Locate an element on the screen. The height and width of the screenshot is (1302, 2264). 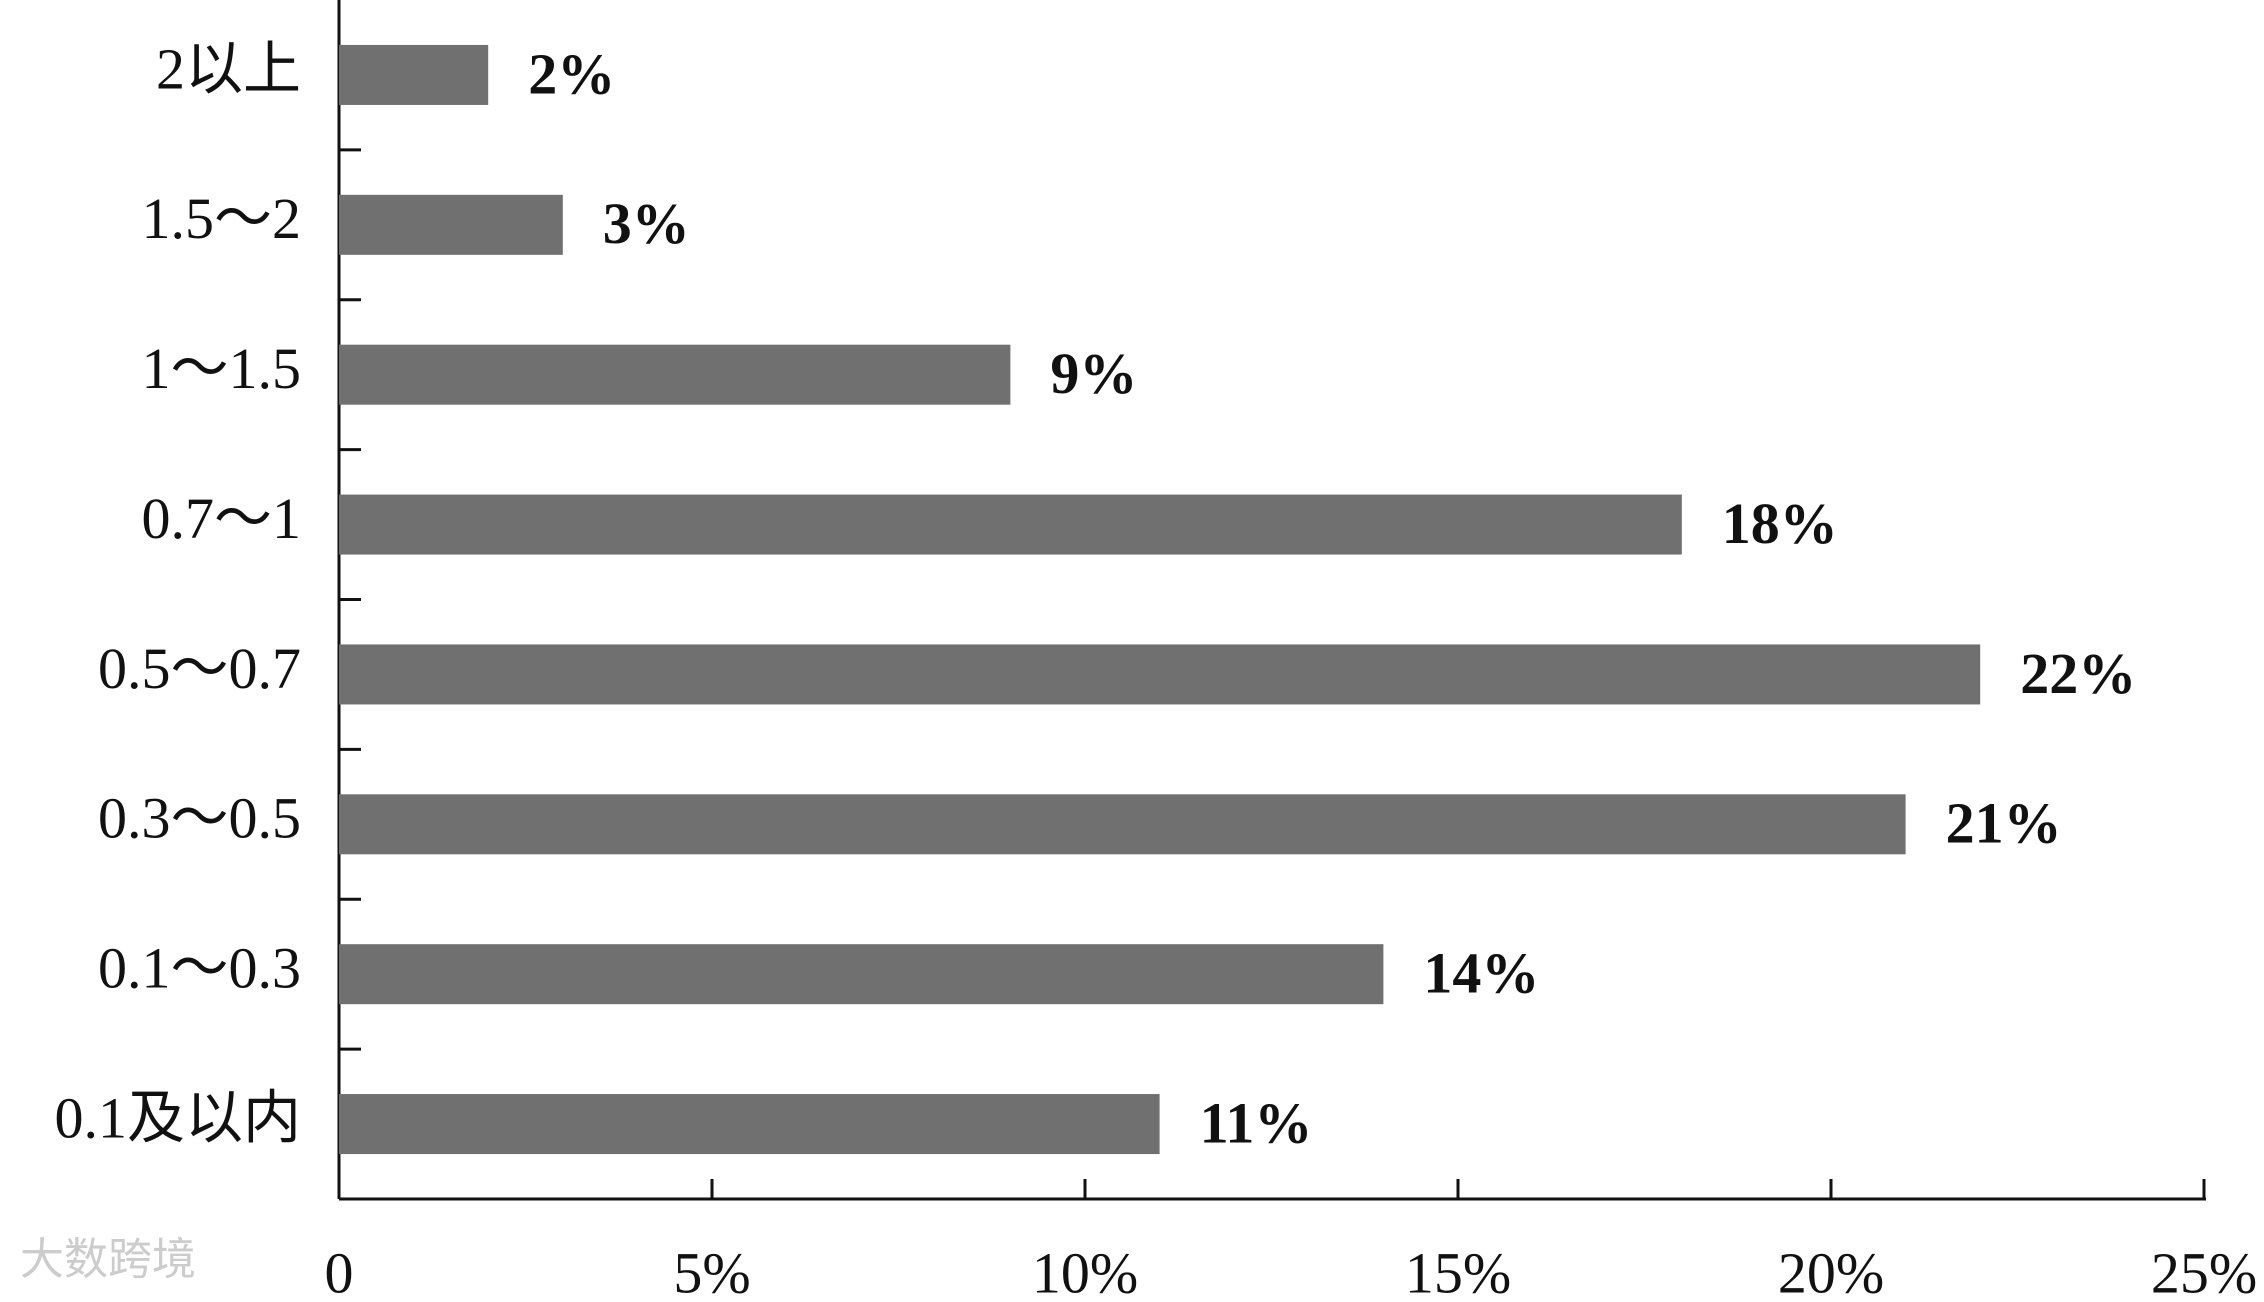
value-label: 3% is located at coordinates (646, 223).